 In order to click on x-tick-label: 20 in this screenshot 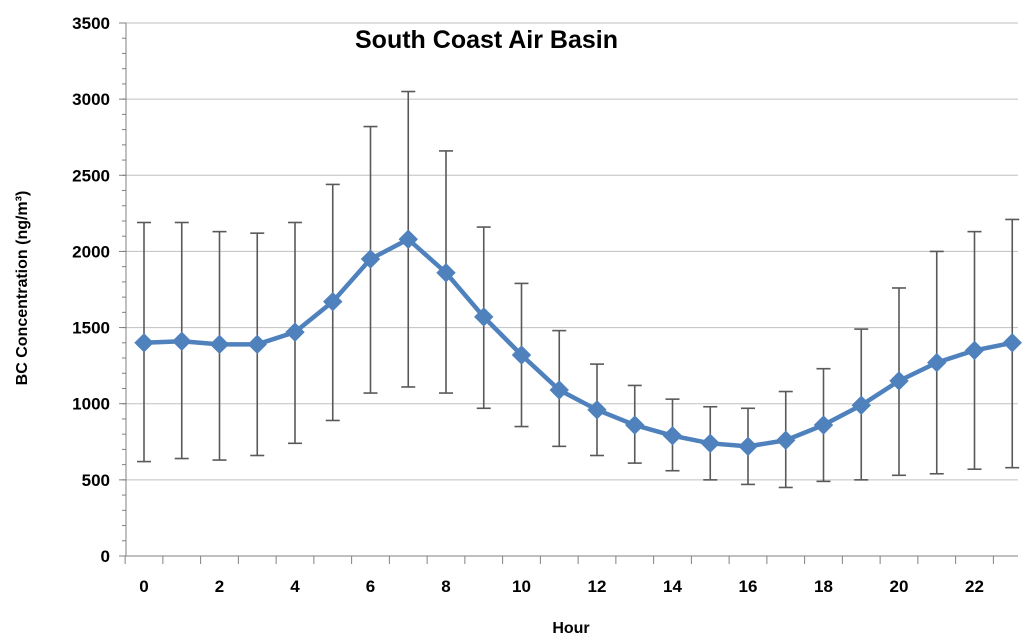, I will do `click(899, 586)`.